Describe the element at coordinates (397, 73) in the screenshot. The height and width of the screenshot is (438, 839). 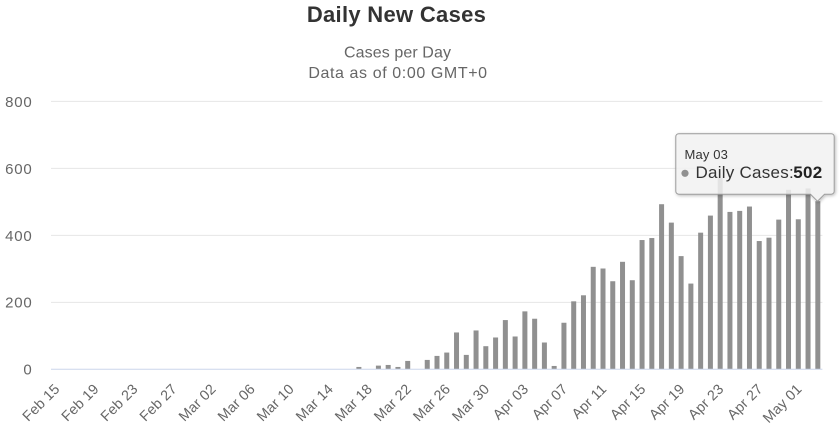
I see `svg-text: Data as of 0:00 GMT+0` at that location.